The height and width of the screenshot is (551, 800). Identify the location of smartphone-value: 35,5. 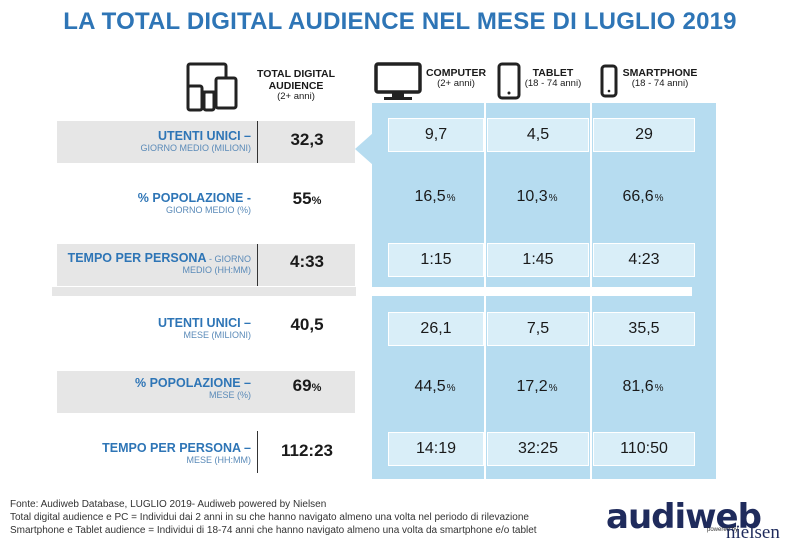
(644, 329).